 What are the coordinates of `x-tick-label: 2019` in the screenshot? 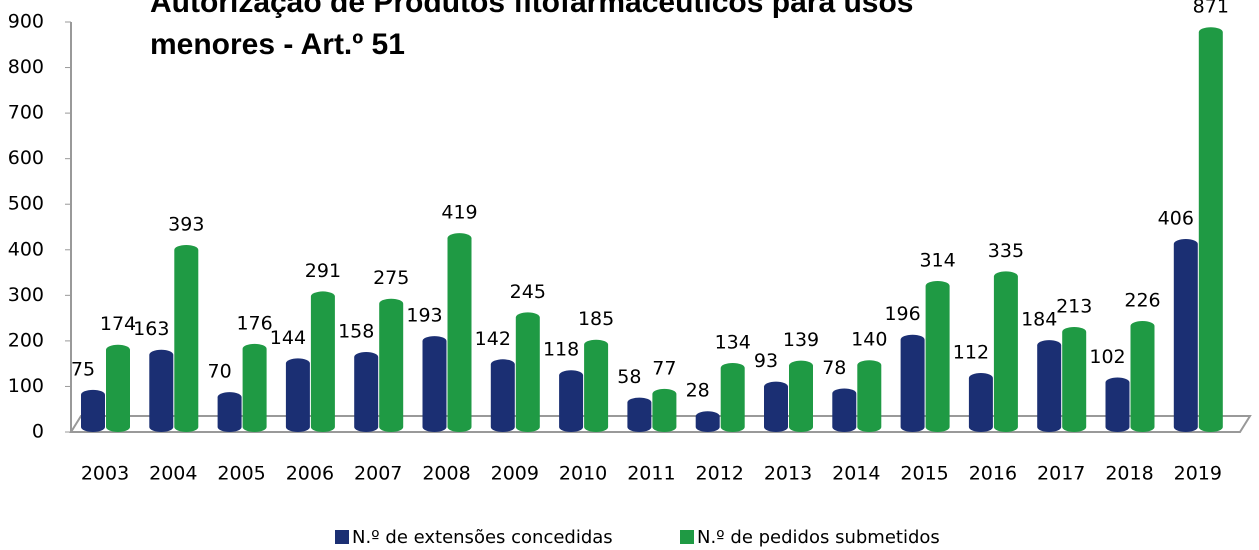 It's located at (1198, 474).